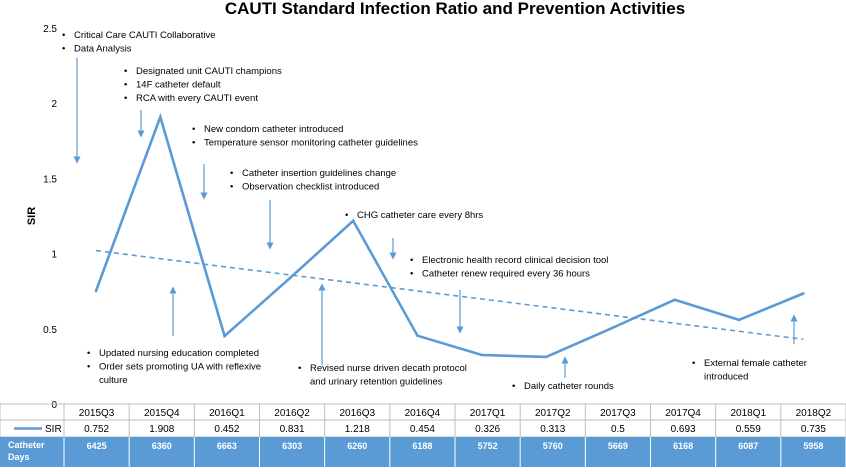  I want to click on data-label: 0.735, so click(813, 429).